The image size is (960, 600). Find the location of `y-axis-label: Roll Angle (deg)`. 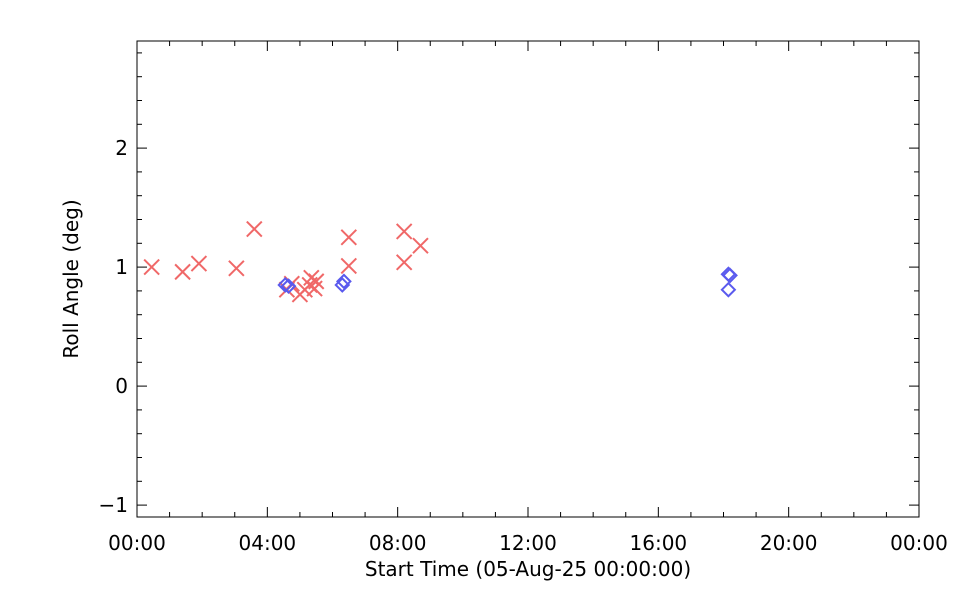

y-axis-label: Roll Angle (deg) is located at coordinates (71, 278).